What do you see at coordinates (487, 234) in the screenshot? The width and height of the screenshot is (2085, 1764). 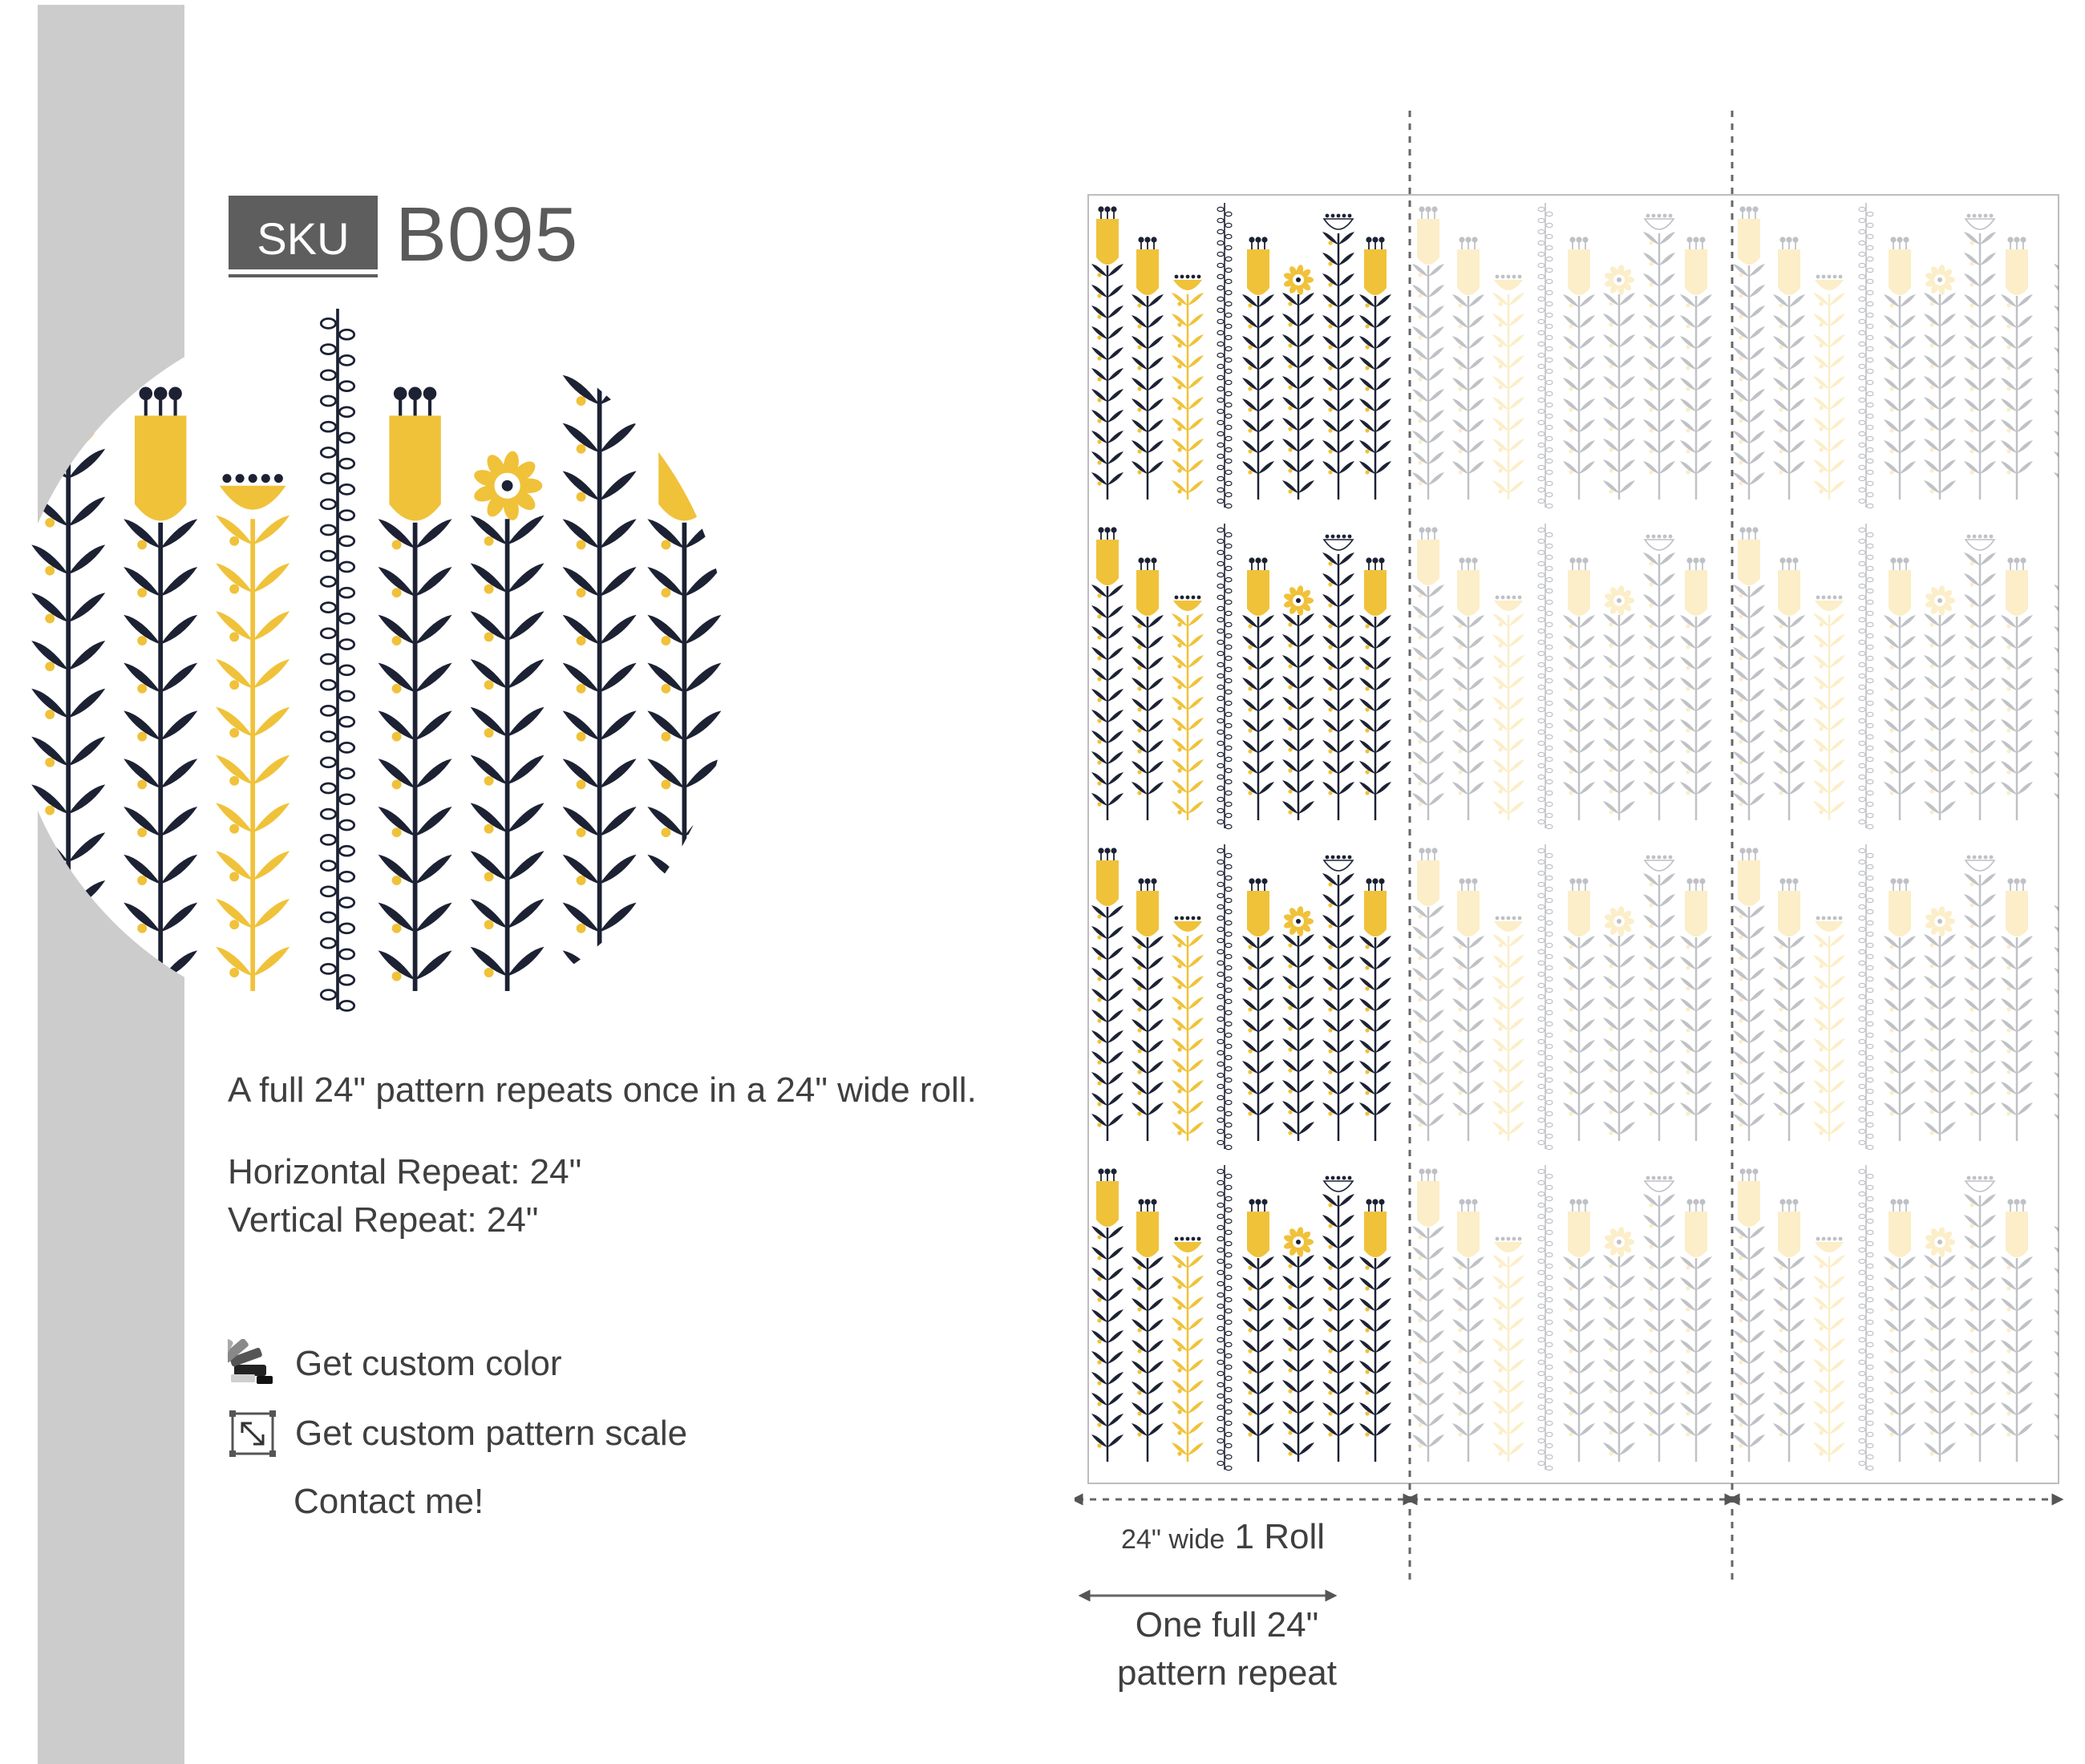 I see `sku-code: B095` at bounding box center [487, 234].